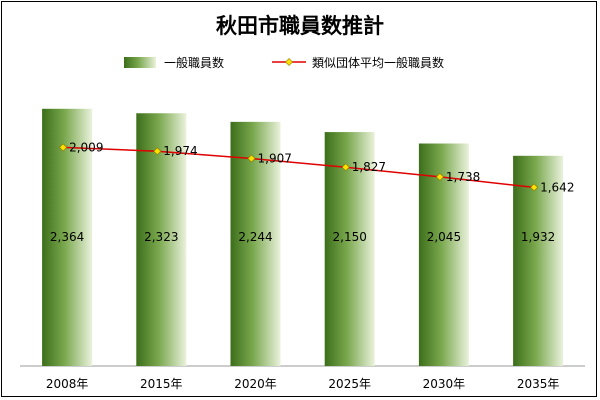 This screenshot has height=400, width=600. Describe the element at coordinates (538, 384) in the screenshot. I see `x-tick-label-5: 2035年` at that location.